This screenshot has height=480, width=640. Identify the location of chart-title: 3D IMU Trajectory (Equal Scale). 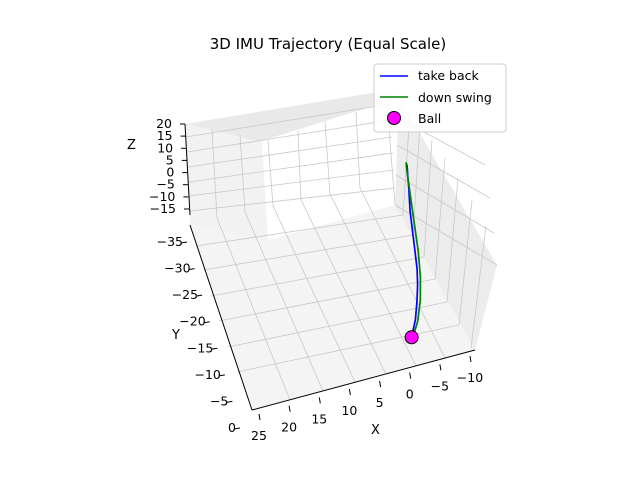
(328, 44).